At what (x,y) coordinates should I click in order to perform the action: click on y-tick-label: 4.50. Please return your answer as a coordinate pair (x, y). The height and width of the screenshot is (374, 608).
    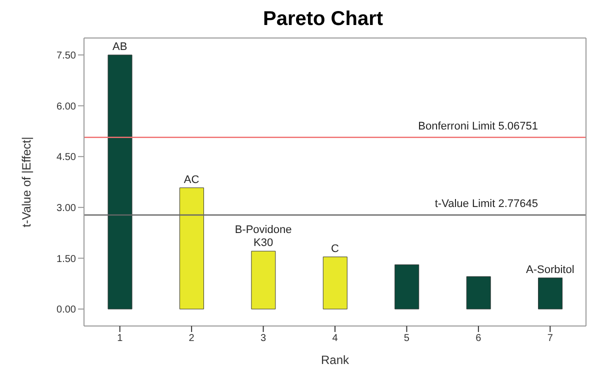
    Looking at the image, I should click on (66, 158).